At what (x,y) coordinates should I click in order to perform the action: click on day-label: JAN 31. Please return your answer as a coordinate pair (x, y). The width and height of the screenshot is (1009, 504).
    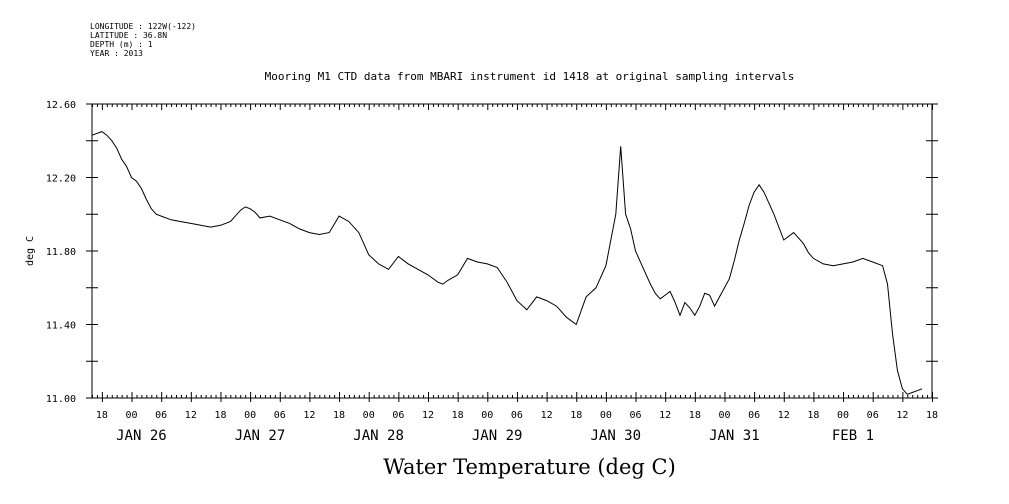
    Looking at the image, I should click on (734, 436).